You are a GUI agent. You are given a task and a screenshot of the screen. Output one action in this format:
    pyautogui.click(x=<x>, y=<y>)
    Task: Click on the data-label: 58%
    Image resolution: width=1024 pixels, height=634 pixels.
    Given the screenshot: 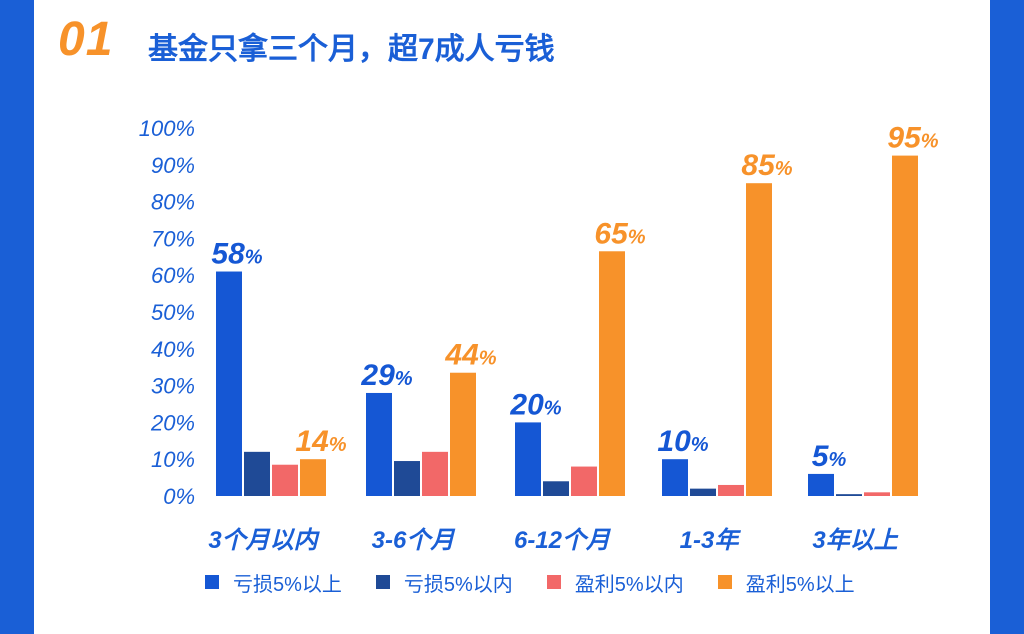 What is the action you would take?
    pyautogui.click(x=236, y=254)
    